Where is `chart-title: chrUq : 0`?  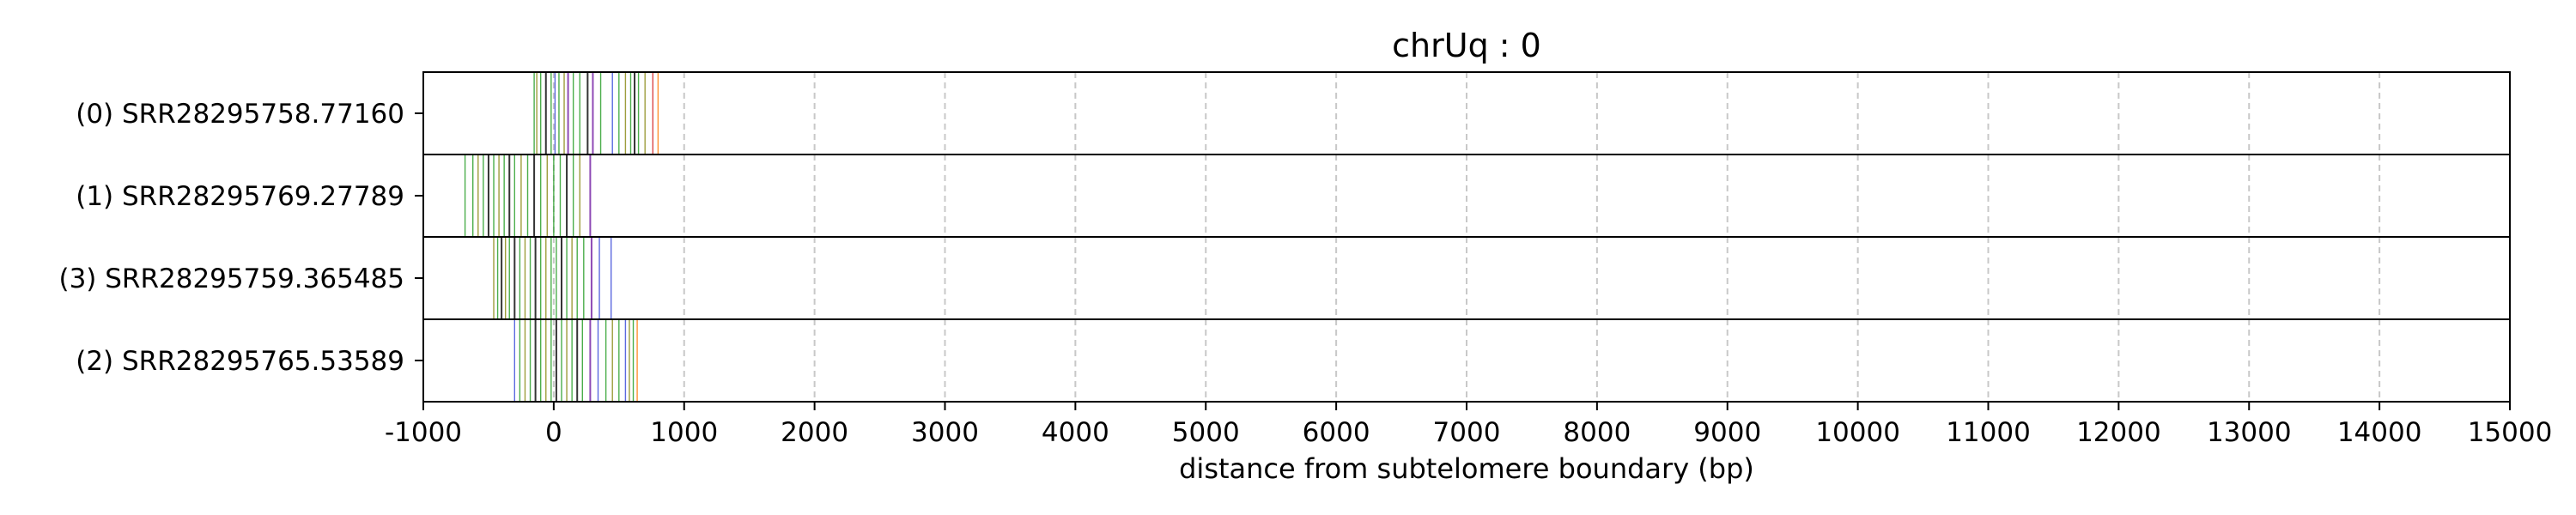
chart-title: chrUq : 0 is located at coordinates (1466, 45).